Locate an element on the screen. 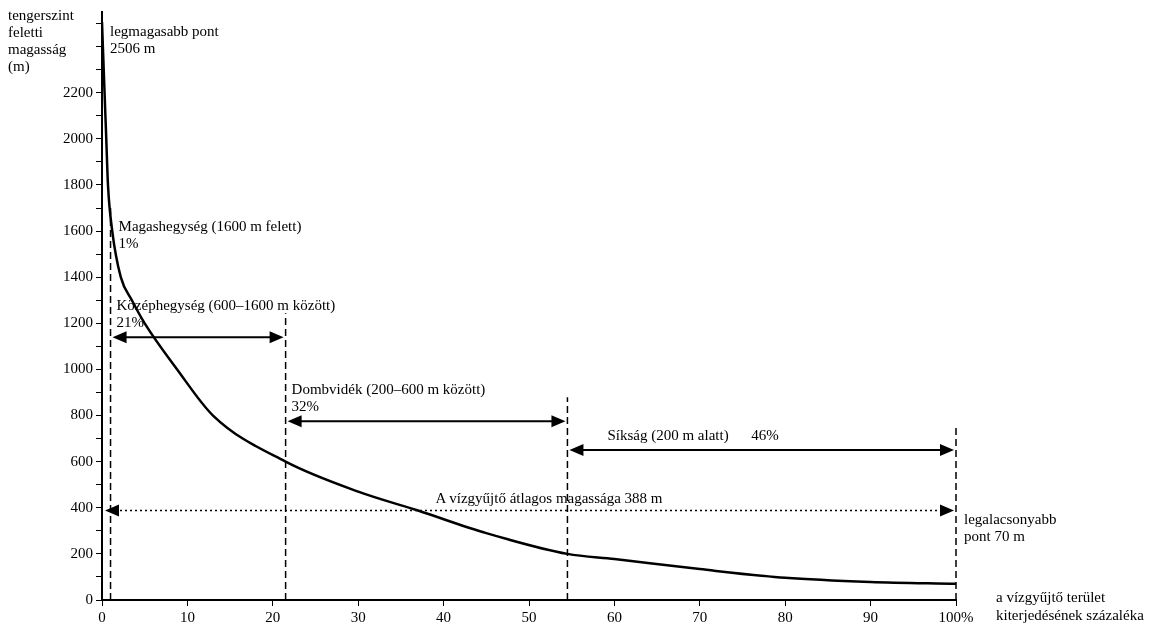 The height and width of the screenshot is (634, 1176). annotation: Síkság (200 m alatt) 46% is located at coordinates (693, 436).